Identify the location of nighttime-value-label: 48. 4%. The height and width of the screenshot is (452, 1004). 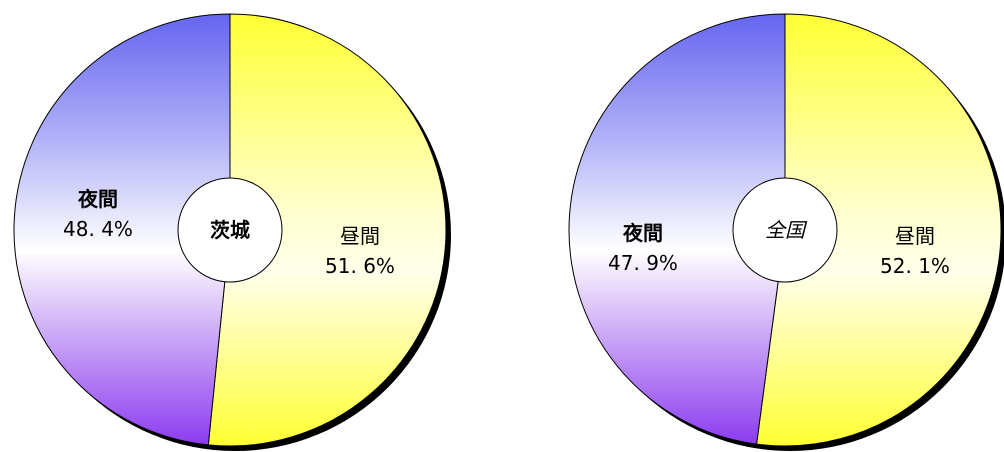
(98, 229).